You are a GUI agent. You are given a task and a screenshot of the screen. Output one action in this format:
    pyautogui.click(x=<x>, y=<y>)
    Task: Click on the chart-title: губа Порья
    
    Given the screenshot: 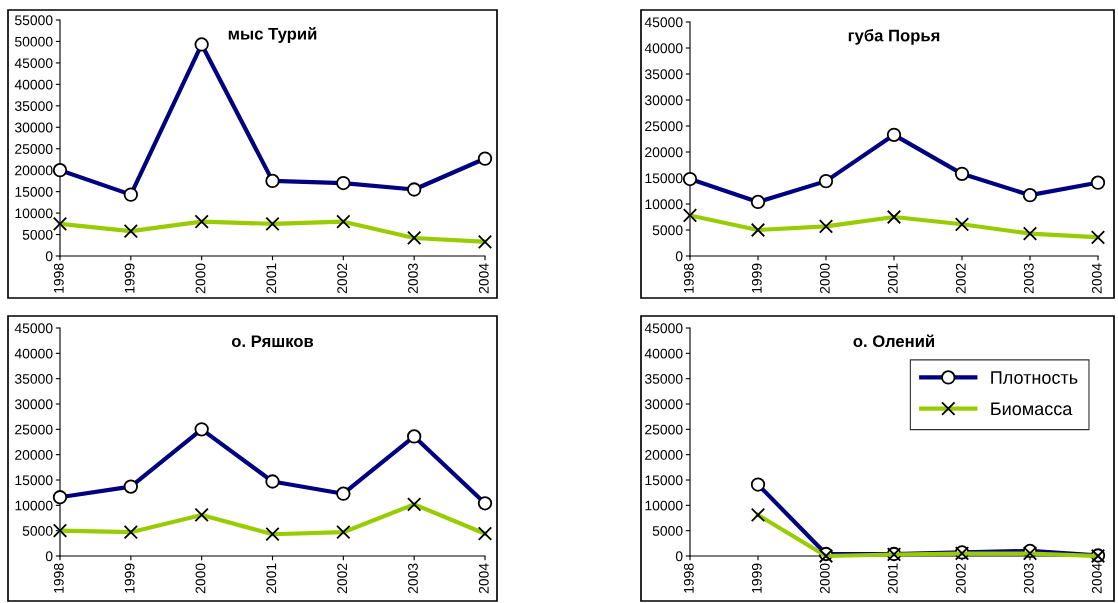 What is the action you would take?
    pyautogui.click(x=894, y=37)
    